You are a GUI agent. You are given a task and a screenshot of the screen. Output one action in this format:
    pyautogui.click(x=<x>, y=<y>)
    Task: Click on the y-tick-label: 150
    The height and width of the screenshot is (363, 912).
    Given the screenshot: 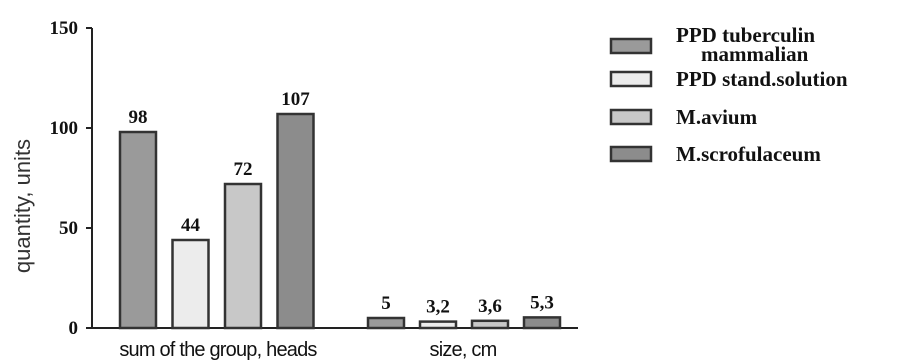 What is the action you would take?
    pyautogui.click(x=64, y=28)
    